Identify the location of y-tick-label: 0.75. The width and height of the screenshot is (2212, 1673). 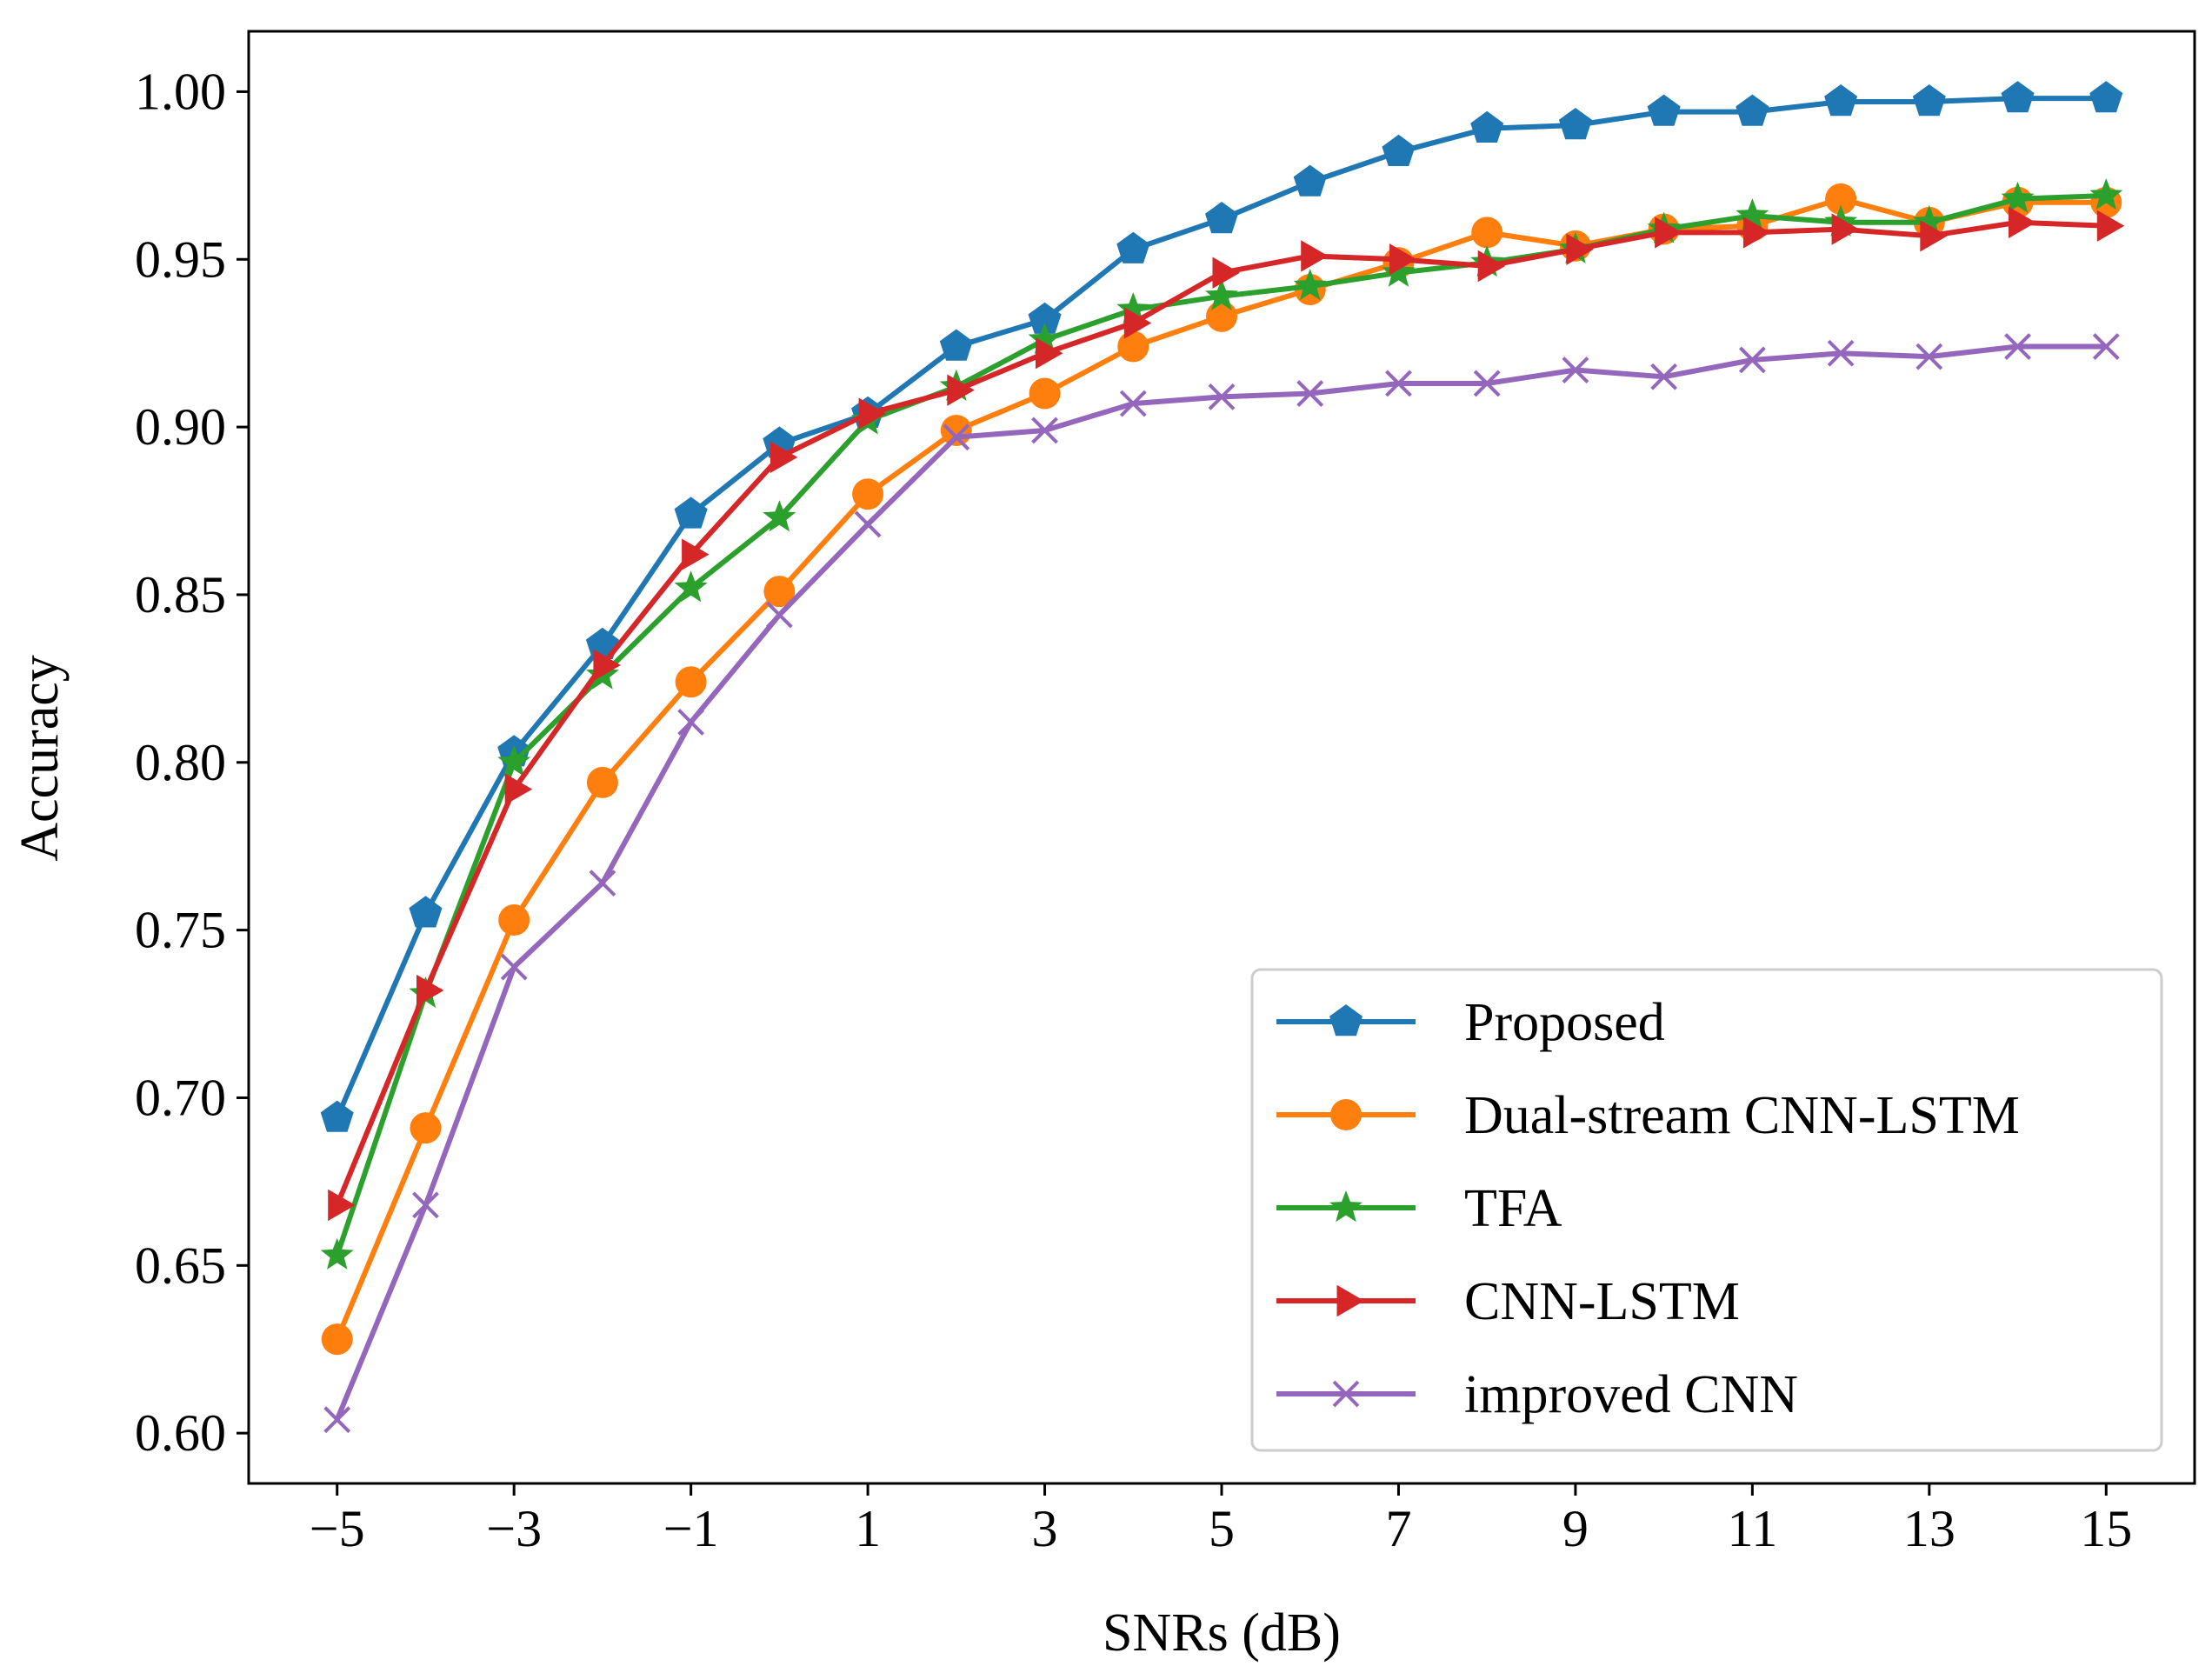
(180, 931).